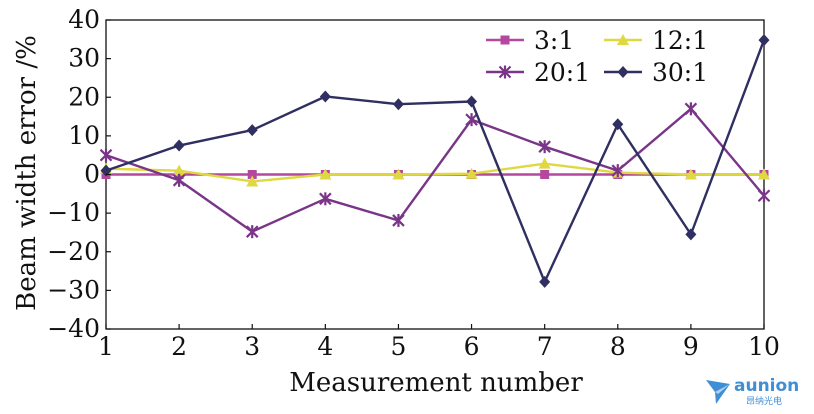  What do you see at coordinates (398, 346) in the screenshot?
I see `x-tick-label: 5` at bounding box center [398, 346].